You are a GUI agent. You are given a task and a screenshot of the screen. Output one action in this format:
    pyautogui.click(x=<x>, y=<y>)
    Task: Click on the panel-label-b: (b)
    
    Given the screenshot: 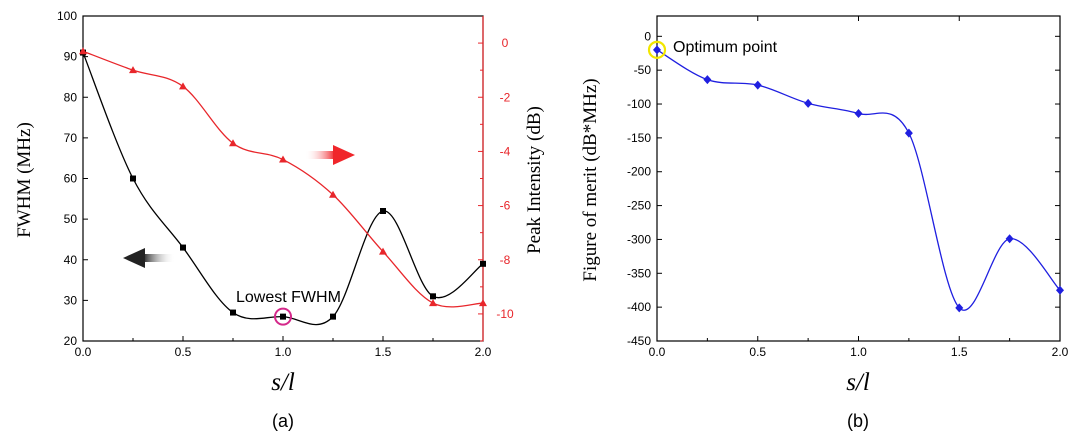 What is the action you would take?
    pyautogui.click(x=858, y=421)
    